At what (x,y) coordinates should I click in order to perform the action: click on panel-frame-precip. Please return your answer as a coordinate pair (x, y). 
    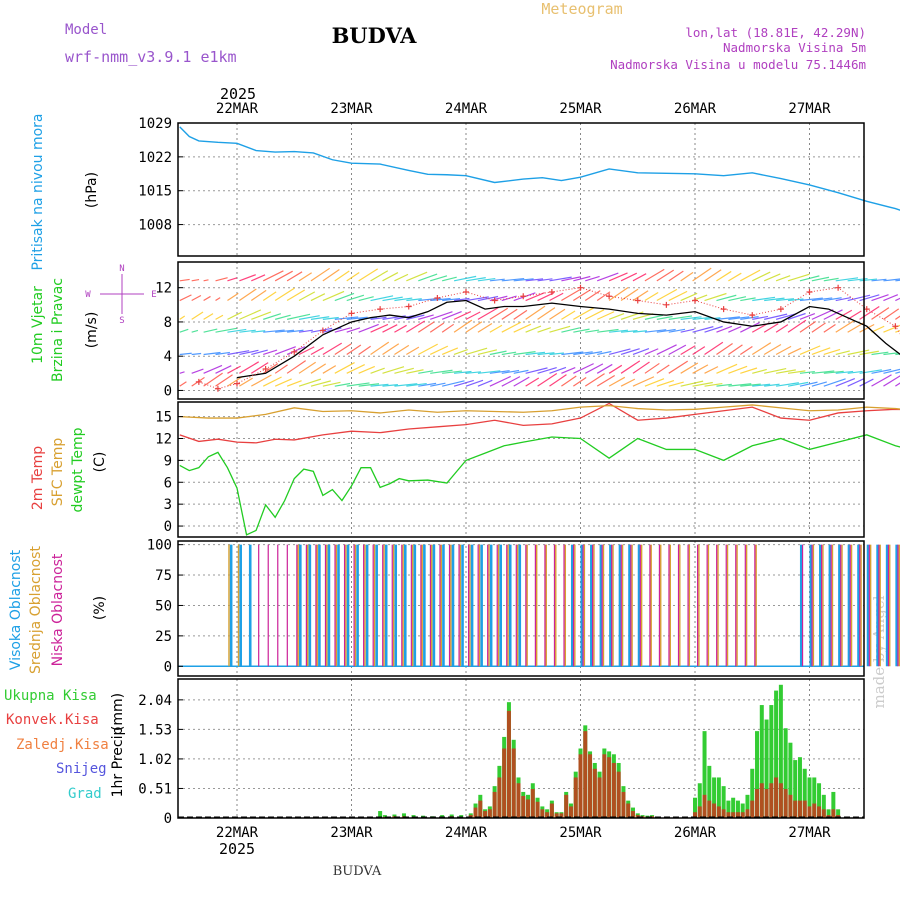
    Looking at the image, I should click on (521, 748).